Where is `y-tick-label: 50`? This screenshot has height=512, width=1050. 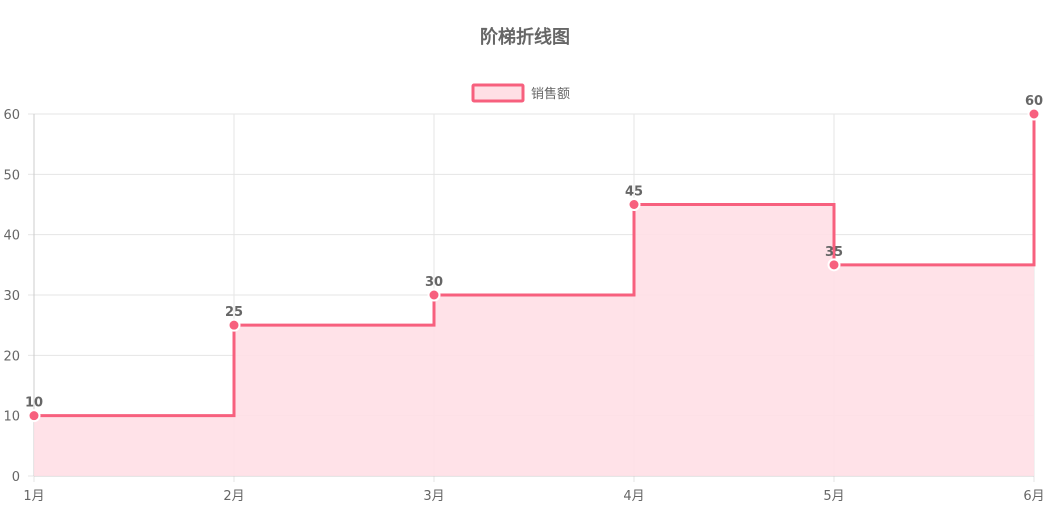 y-tick-label: 50 is located at coordinates (11, 175).